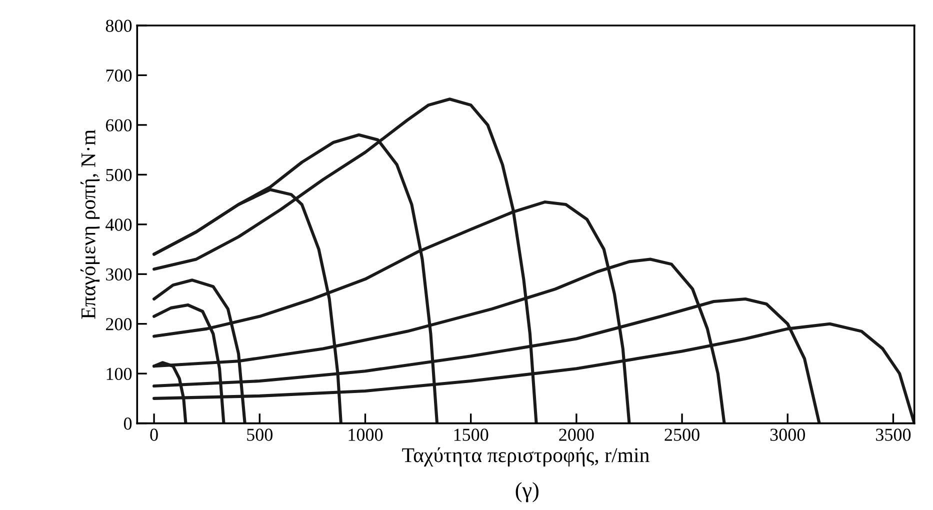 The height and width of the screenshot is (510, 933). I want to click on y-tick-label: 200, so click(119, 324).